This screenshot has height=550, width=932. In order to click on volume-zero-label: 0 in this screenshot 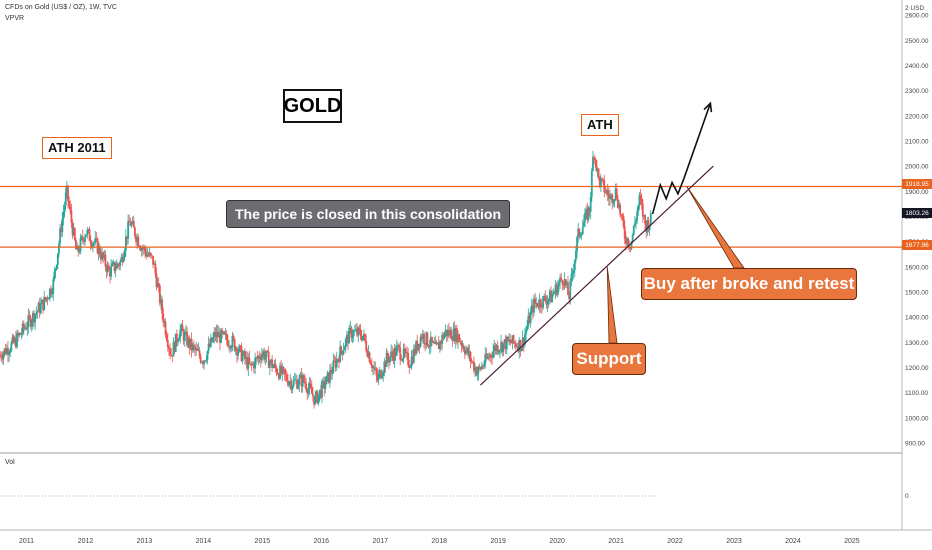, I will do `click(907, 496)`.